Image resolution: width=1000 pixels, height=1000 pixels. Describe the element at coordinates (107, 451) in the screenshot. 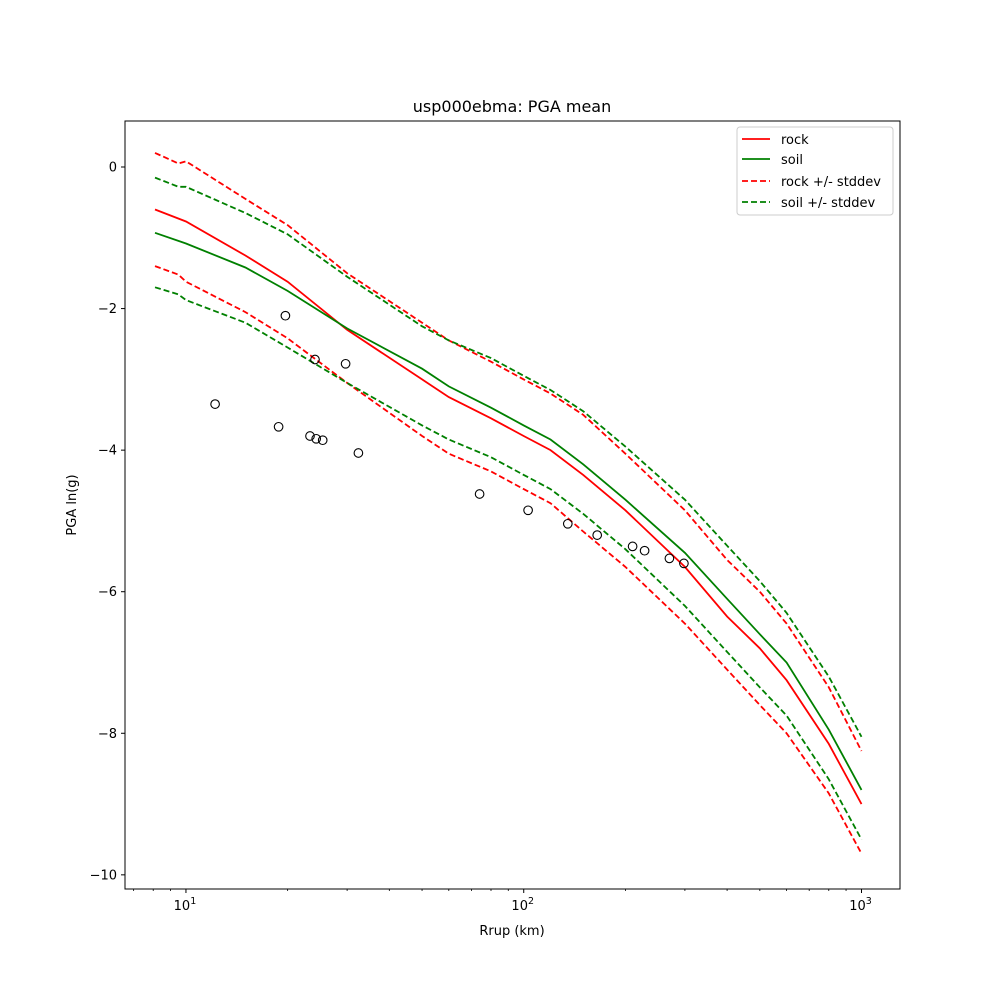

I see `y-tick-label: −4` at that location.